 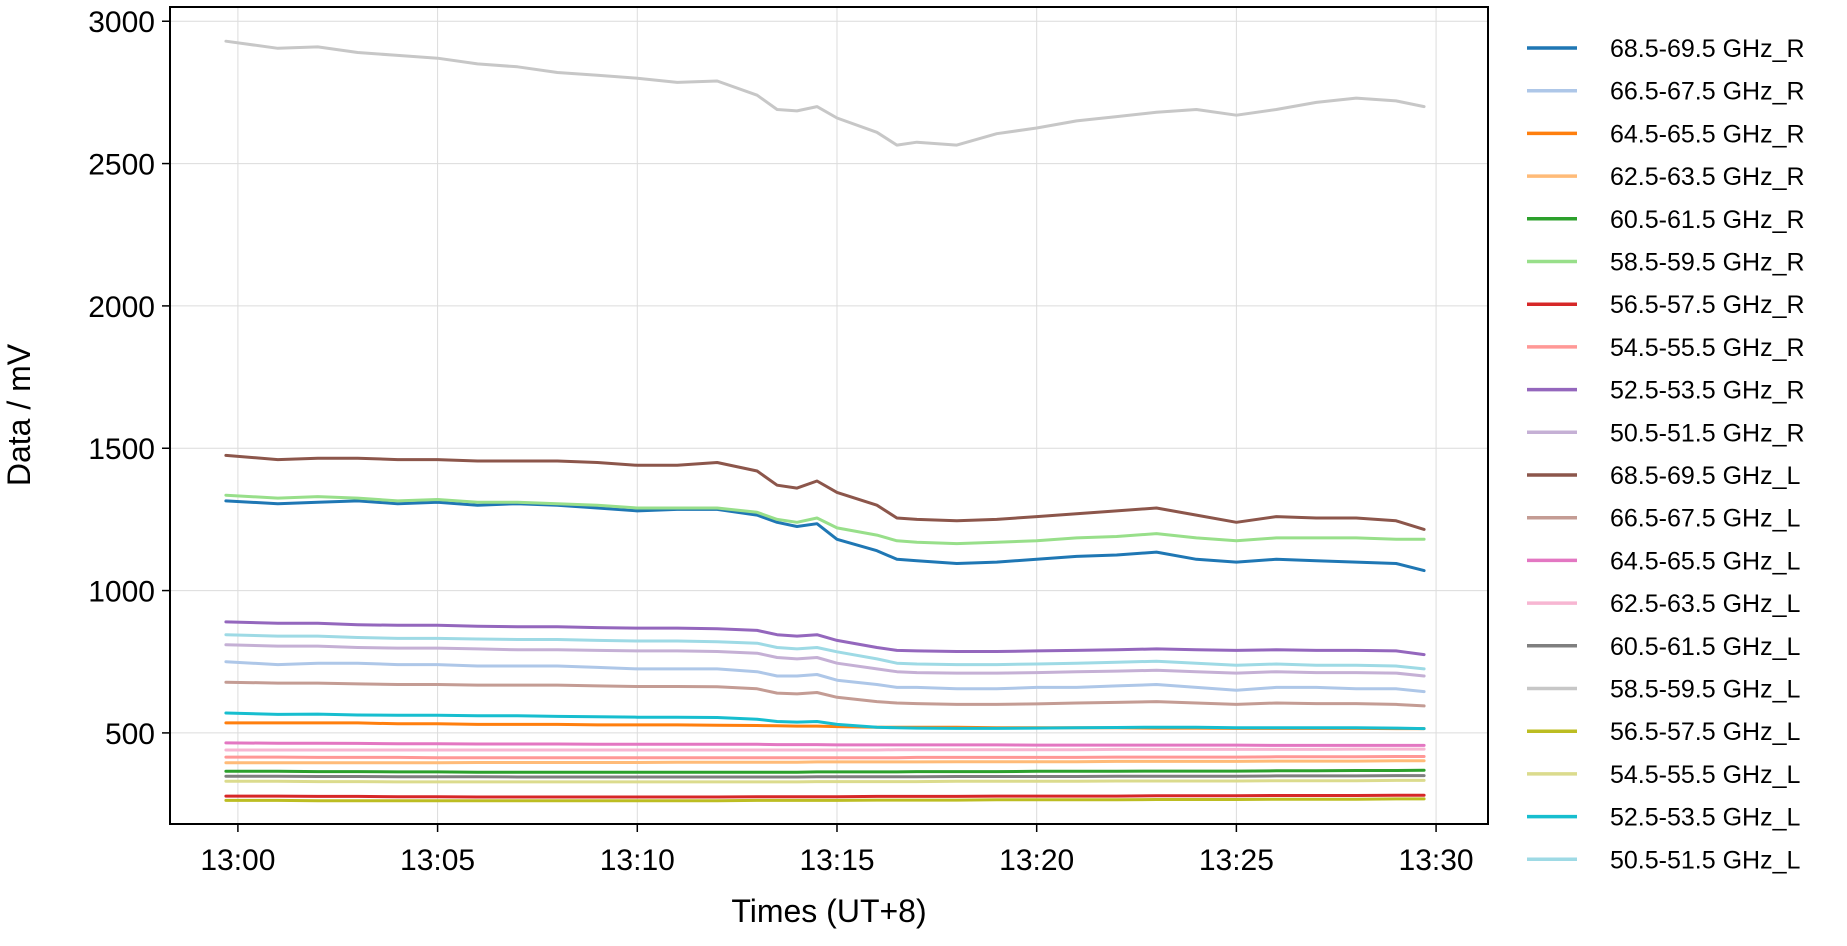 I want to click on x-tick-label: 13:00, so click(x=237, y=860).